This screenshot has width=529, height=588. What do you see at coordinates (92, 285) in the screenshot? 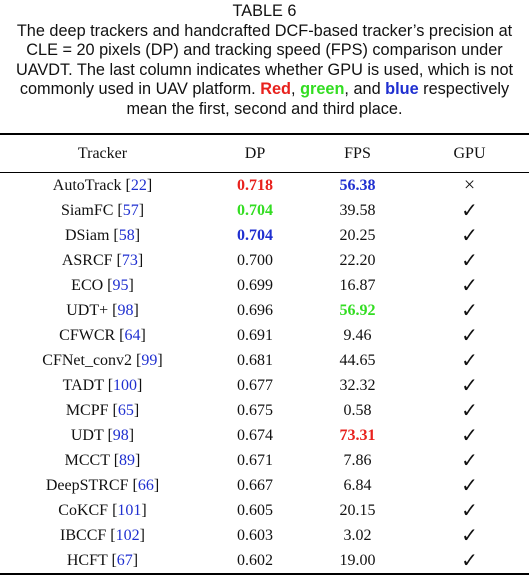
I see `tracker-name: ECO [` at bounding box center [92, 285].